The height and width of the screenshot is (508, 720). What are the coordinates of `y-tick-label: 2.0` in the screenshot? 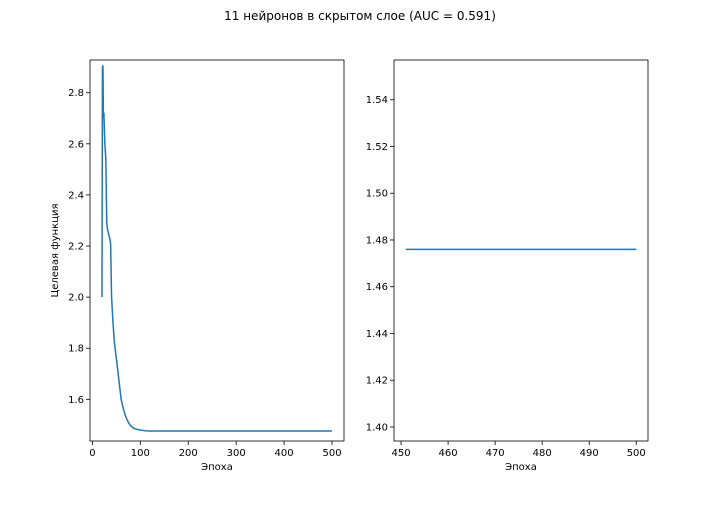 It's located at (76, 298).